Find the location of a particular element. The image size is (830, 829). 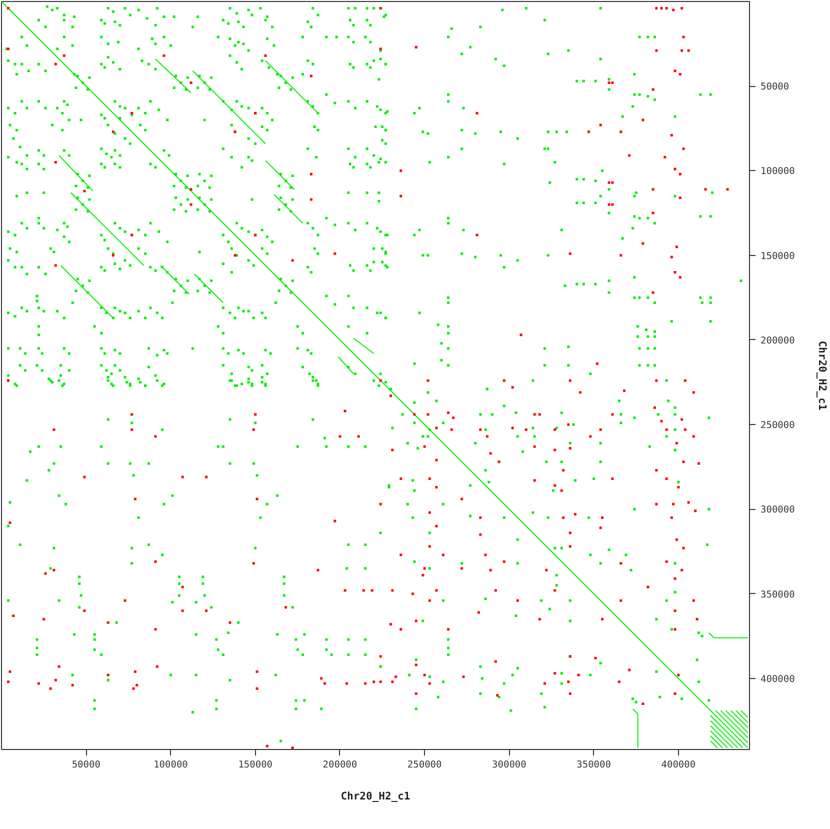

y-tick-label: 300000 is located at coordinates (778, 510).